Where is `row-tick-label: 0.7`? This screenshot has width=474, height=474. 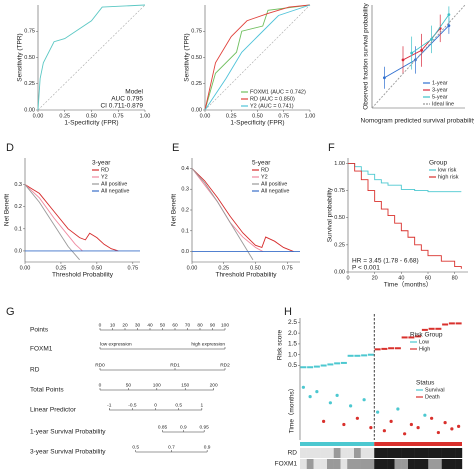
row-tick-label: 0.7 is located at coordinates (171, 447).